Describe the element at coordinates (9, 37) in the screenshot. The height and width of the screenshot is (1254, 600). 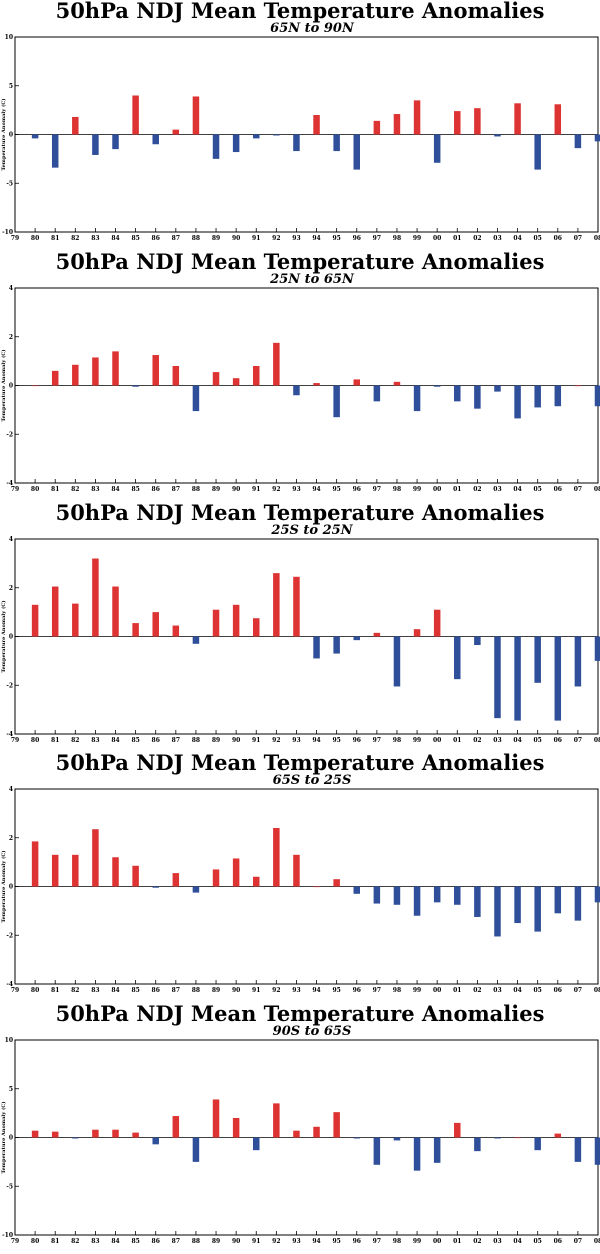
I see `y-tick-label: 10` at that location.